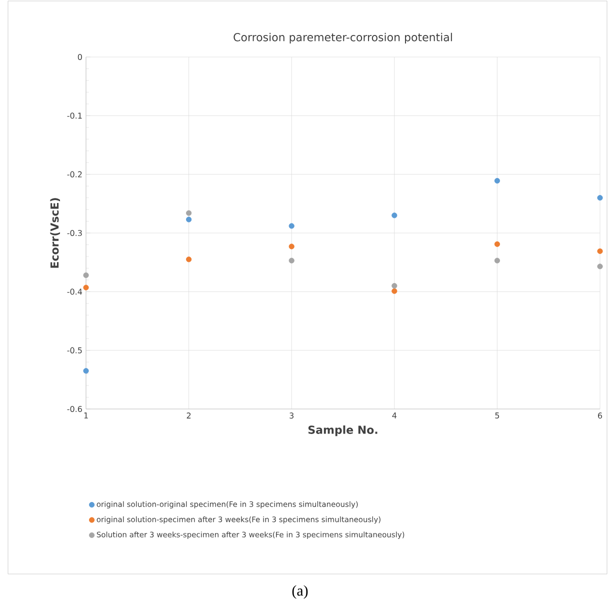 This screenshot has width=615, height=604. I want to click on text: (a), so click(300, 592).